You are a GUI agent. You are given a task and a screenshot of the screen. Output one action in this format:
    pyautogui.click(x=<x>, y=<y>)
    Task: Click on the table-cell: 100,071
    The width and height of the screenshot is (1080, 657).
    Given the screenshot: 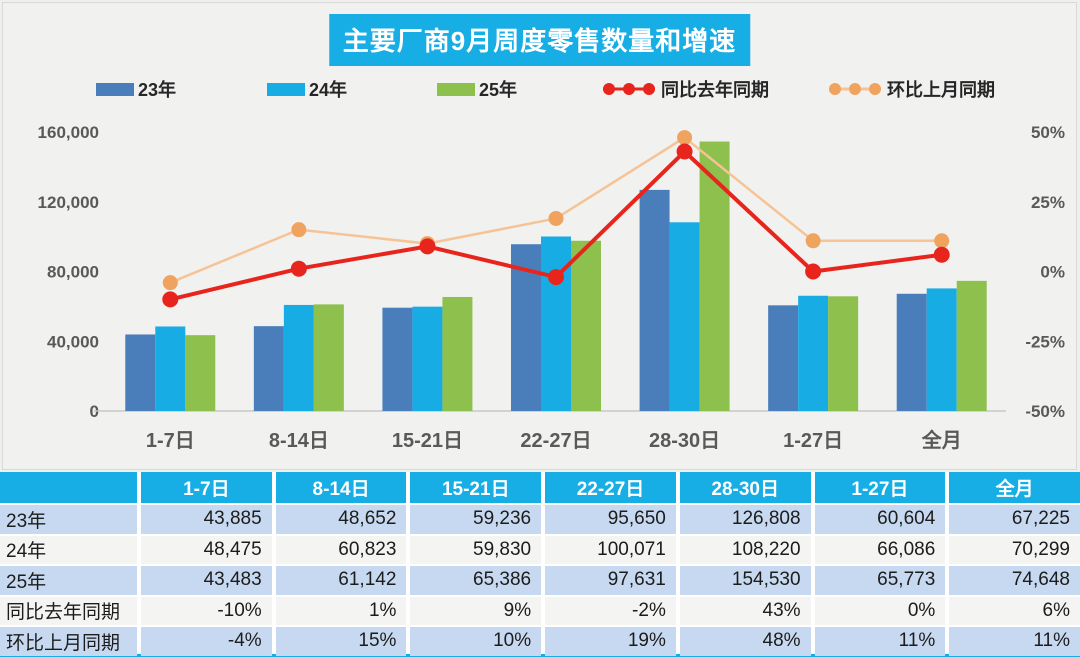 What is the action you would take?
    pyautogui.click(x=610, y=549)
    